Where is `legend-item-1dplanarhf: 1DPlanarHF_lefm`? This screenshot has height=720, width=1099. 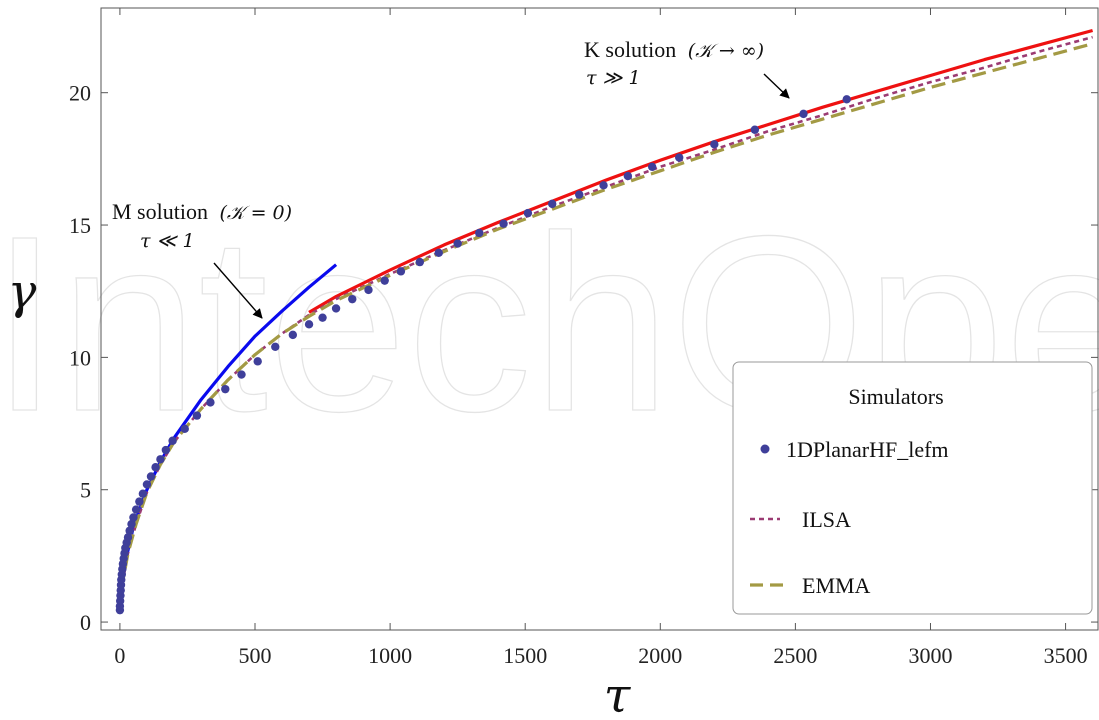
legend-item-1dplanarhf: 1DPlanarHF_lefm is located at coordinates (854, 449).